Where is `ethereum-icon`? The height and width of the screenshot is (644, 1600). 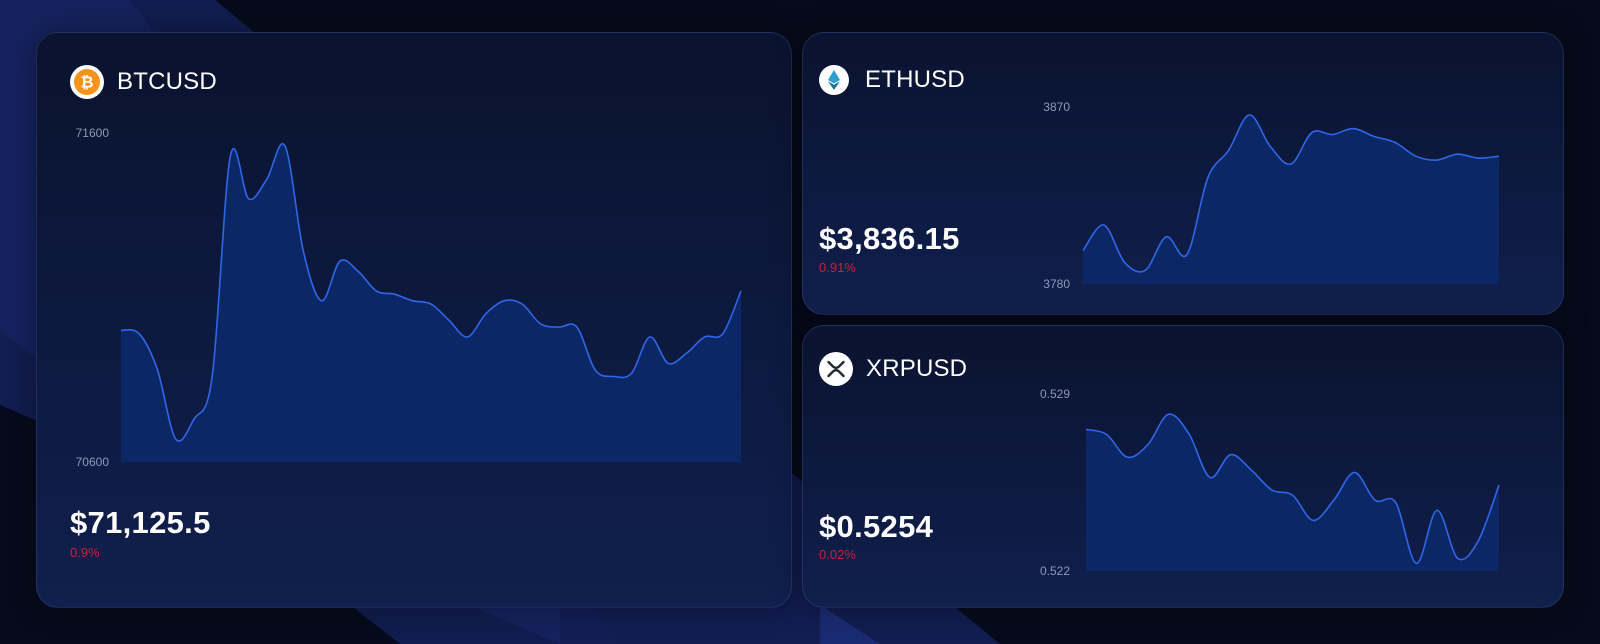 ethereum-icon is located at coordinates (834, 80).